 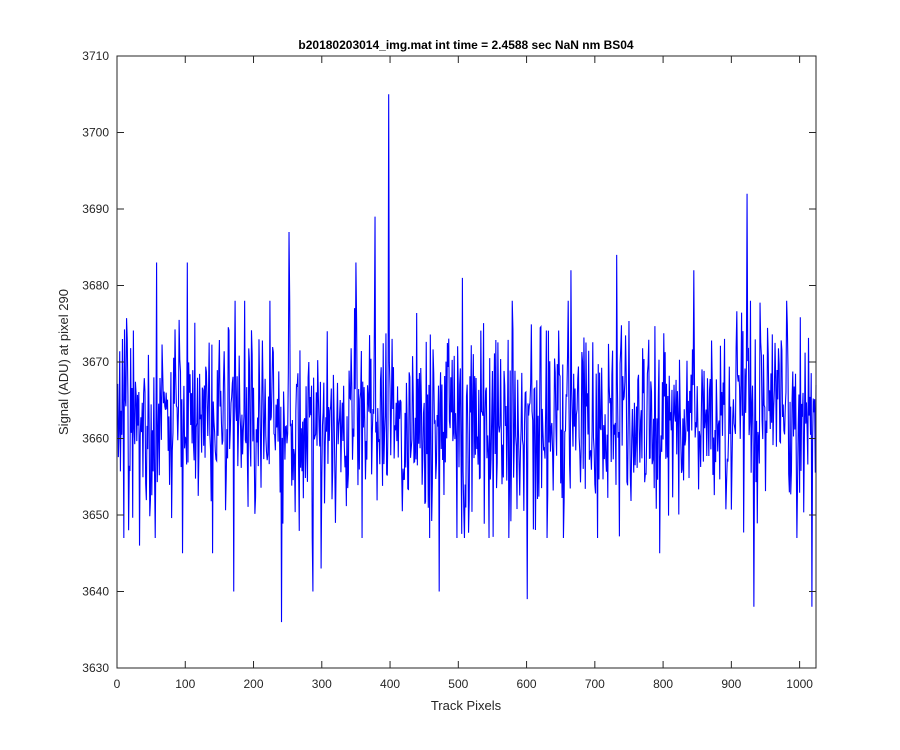 What do you see at coordinates (95, 362) in the screenshot?
I see `y-tick-label: 3670` at bounding box center [95, 362].